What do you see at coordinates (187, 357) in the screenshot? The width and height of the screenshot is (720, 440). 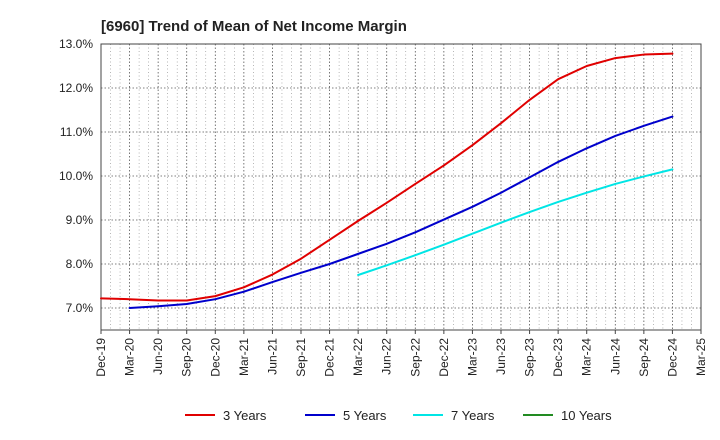 I see `x-tick-label: Sep-20` at bounding box center [187, 357].